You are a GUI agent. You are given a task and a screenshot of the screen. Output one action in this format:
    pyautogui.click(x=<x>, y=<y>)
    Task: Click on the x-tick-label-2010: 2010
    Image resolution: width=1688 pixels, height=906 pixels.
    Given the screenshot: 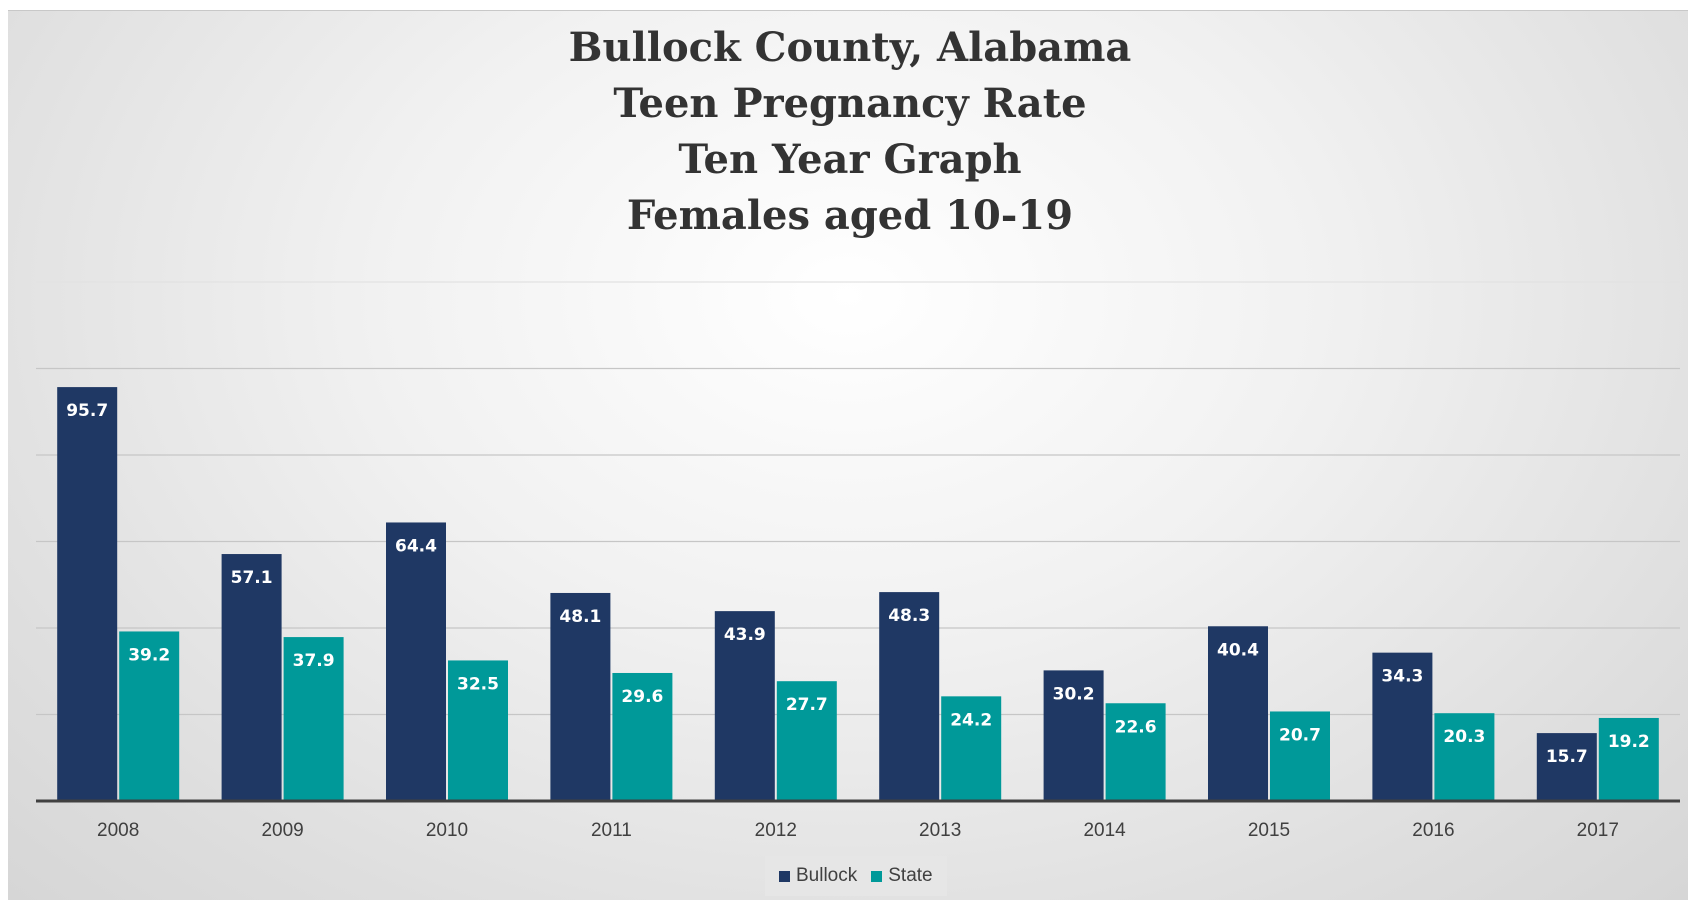 What is the action you would take?
    pyautogui.click(x=447, y=830)
    